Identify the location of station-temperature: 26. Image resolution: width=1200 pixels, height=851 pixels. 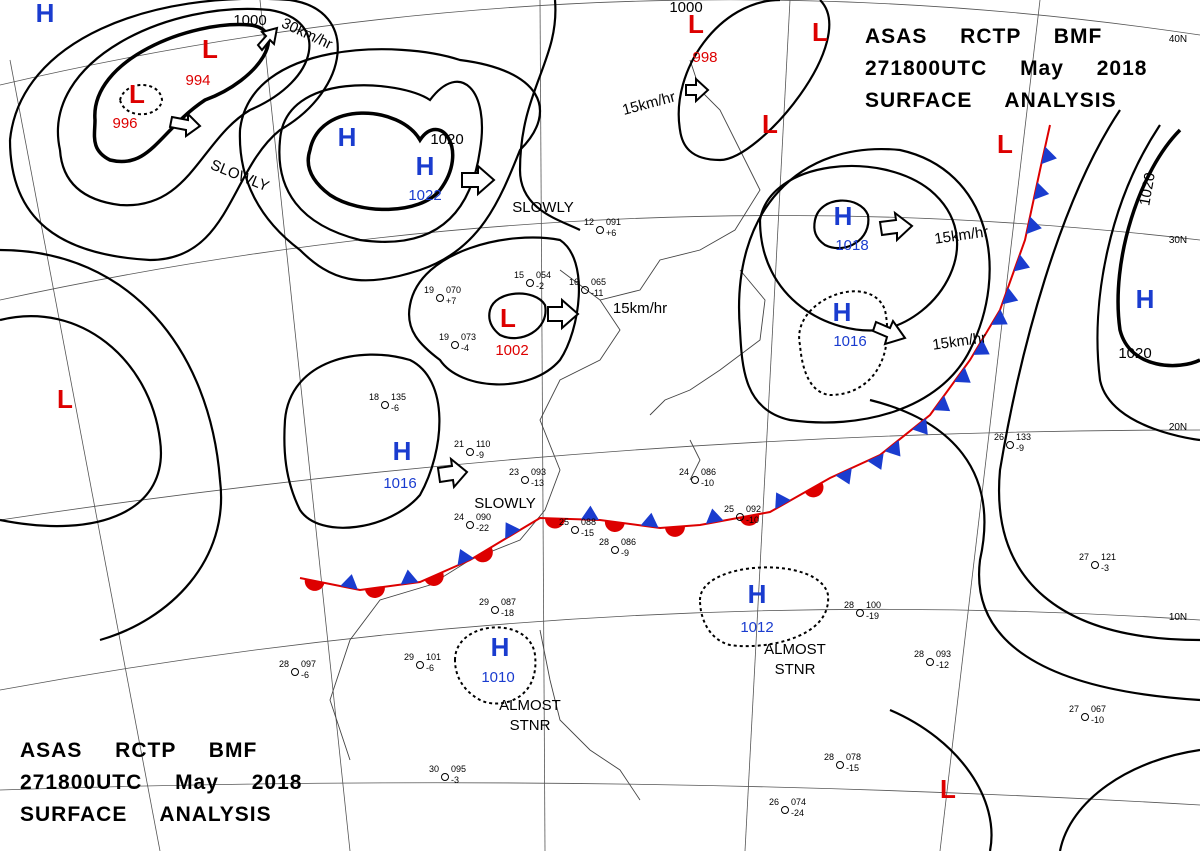
(999, 437).